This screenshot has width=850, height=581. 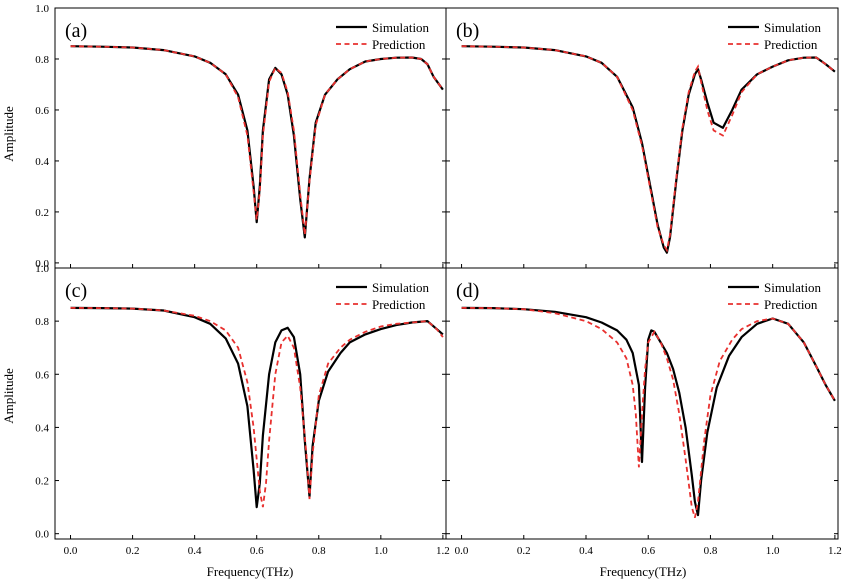 I want to click on panel-label: (c), so click(x=76, y=291).